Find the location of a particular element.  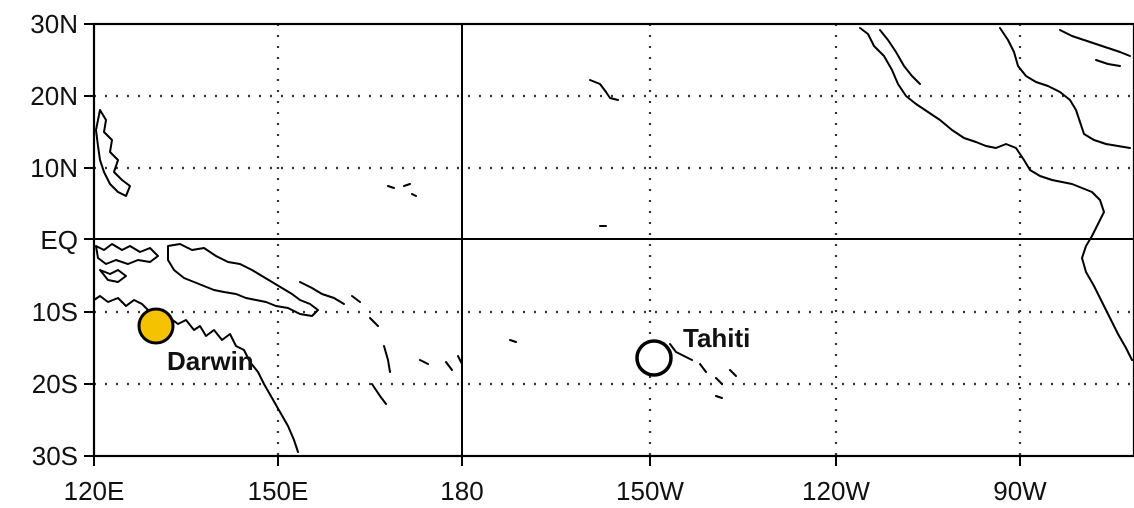

tahiti-label: Tahiti is located at coordinates (716, 338).